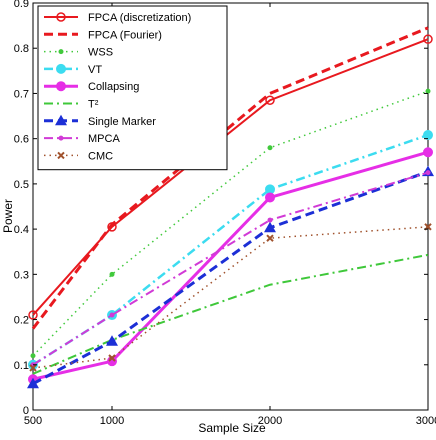  What do you see at coordinates (104, 139) in the screenshot?
I see `legend-label: MPCA` at bounding box center [104, 139].